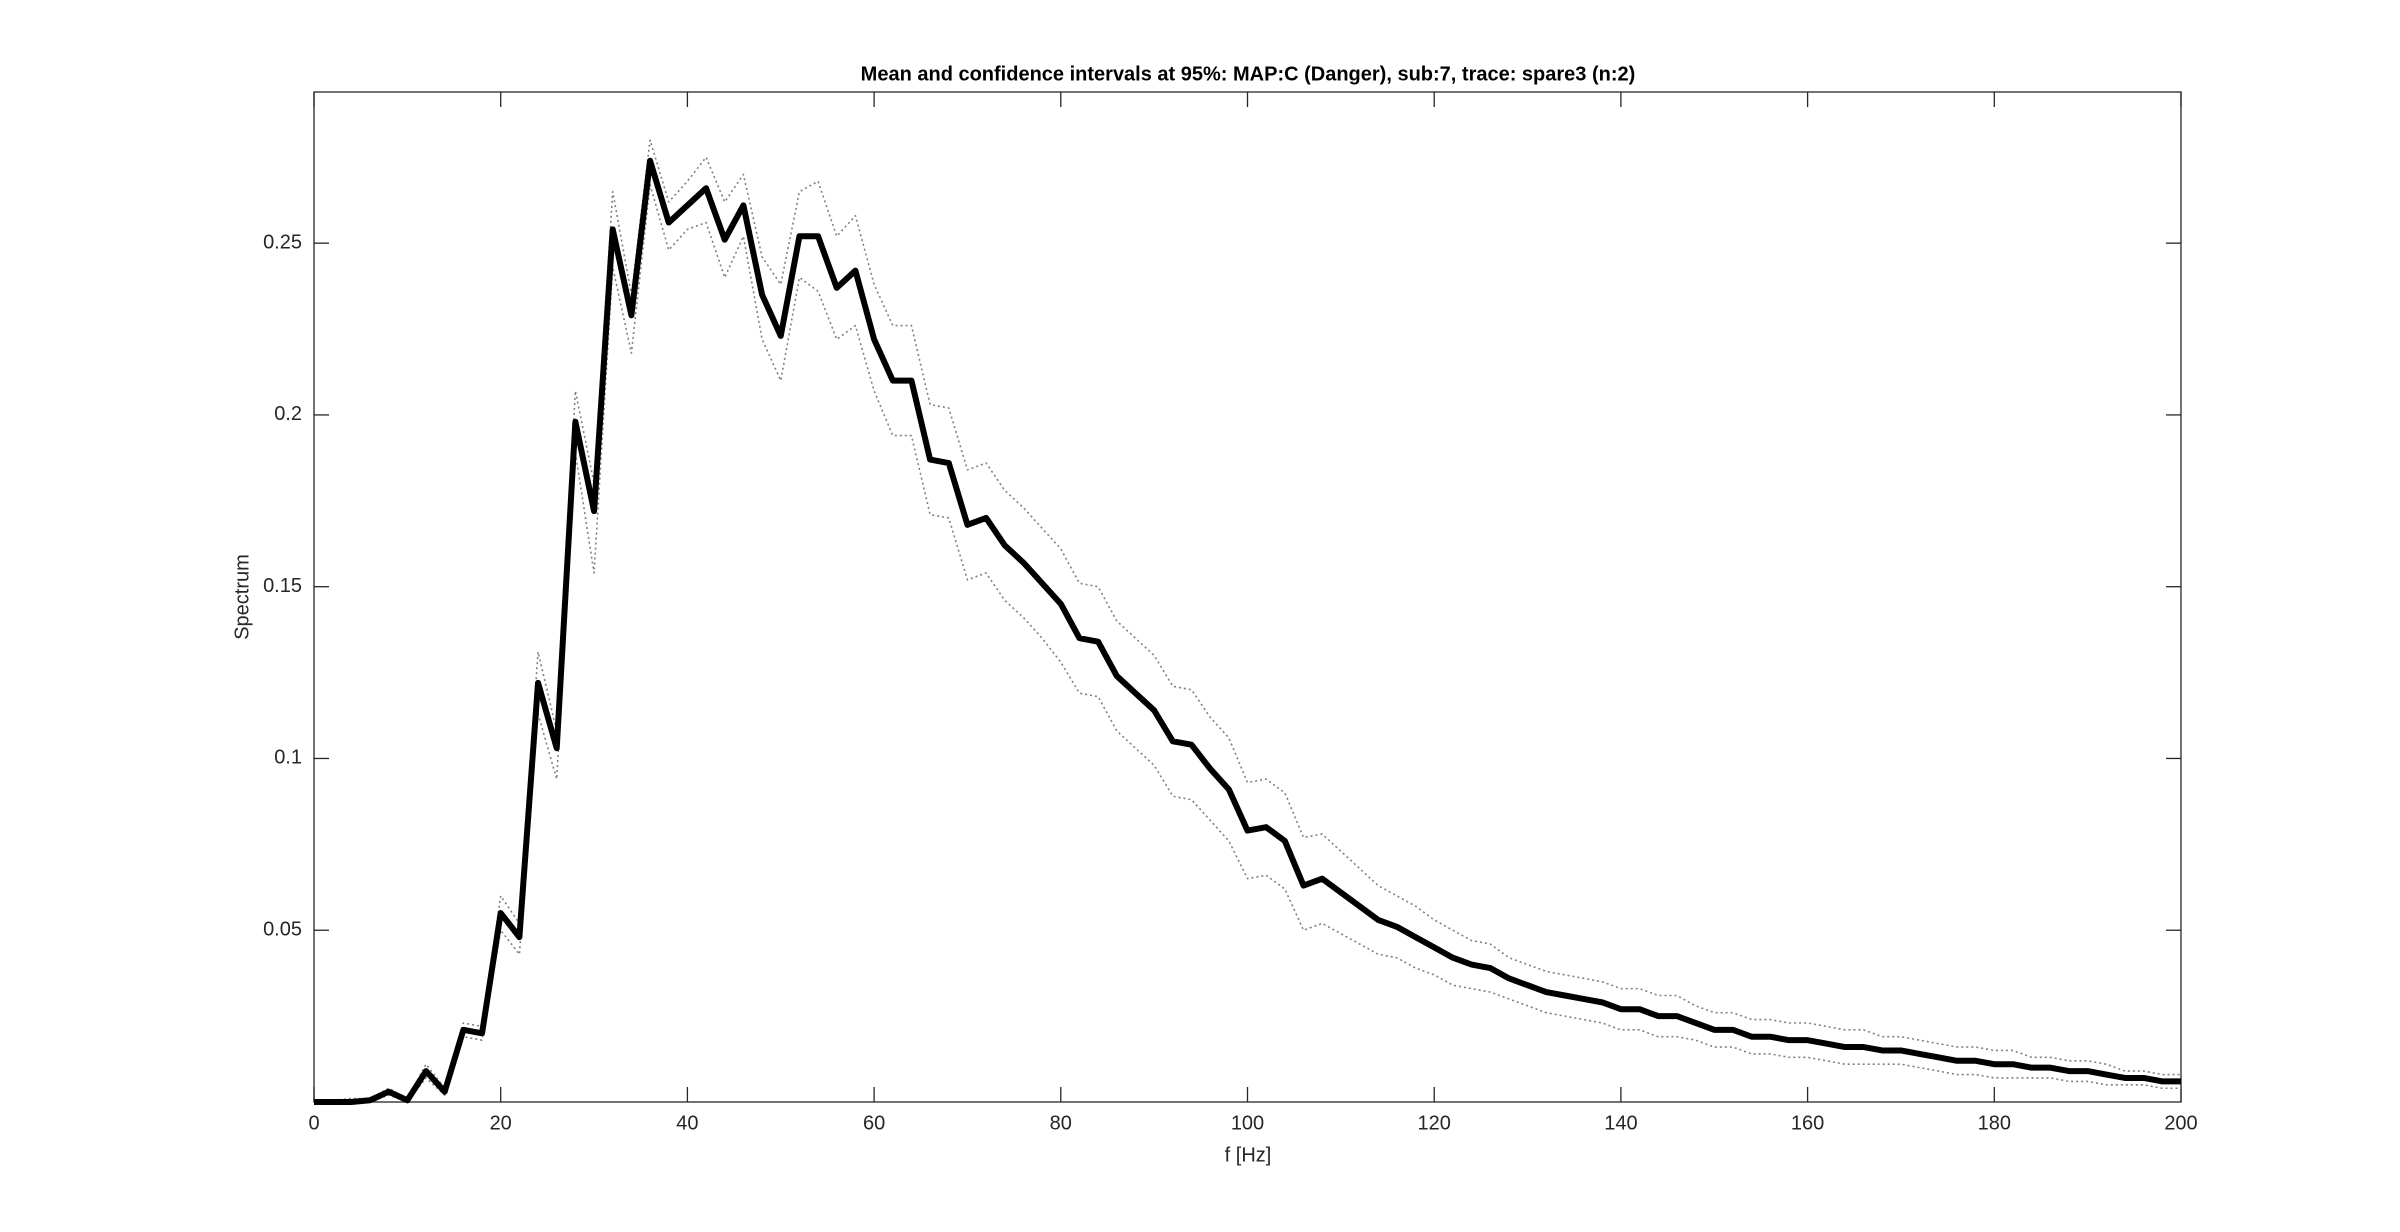 This screenshot has width=2400, height=1232. Describe the element at coordinates (1994, 1123) in the screenshot. I see `x-tick-label: 180` at that location.